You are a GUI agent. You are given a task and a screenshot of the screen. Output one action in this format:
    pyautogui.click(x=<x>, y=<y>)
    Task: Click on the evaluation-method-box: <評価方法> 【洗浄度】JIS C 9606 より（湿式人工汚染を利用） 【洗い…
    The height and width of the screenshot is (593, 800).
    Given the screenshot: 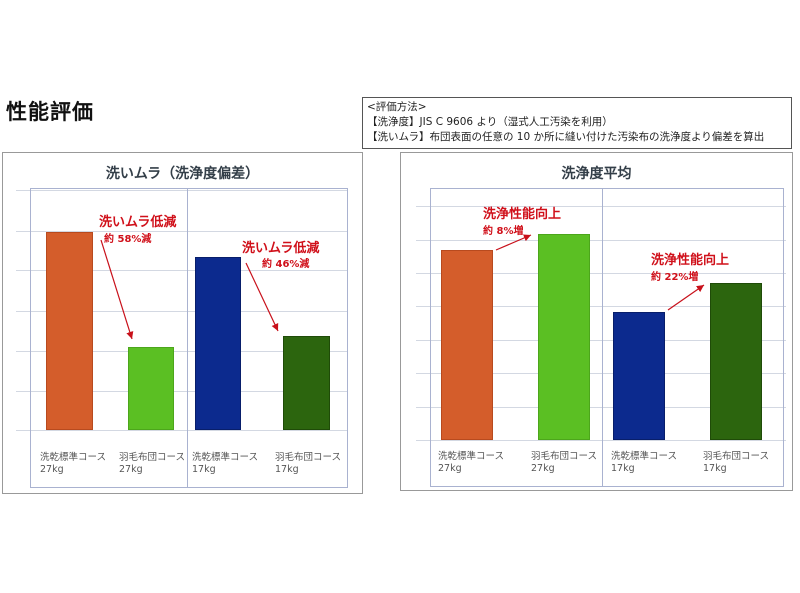 What is the action you would take?
    pyautogui.click(x=577, y=123)
    